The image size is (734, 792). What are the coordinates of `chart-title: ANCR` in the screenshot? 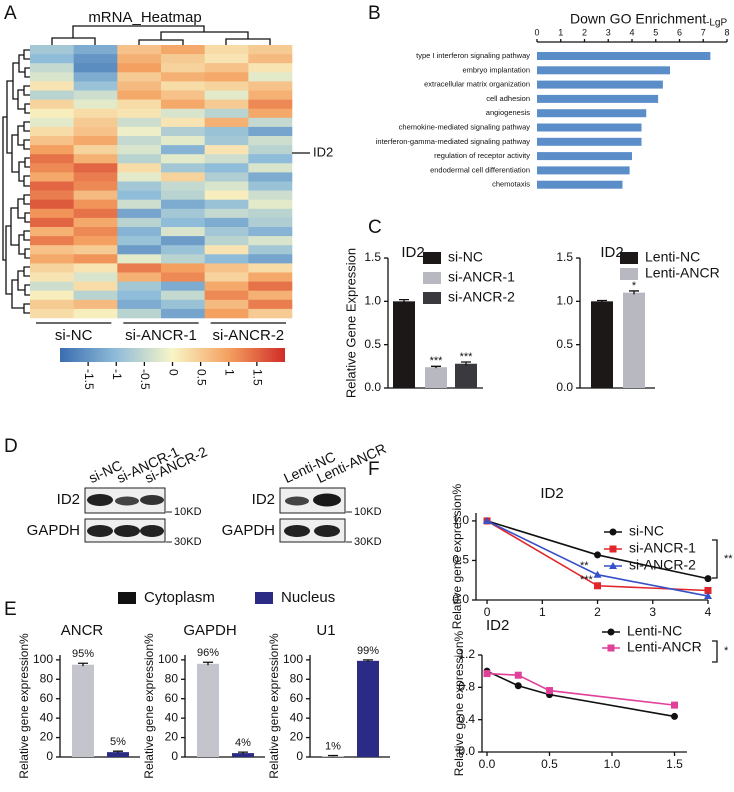 It's located at (82, 630).